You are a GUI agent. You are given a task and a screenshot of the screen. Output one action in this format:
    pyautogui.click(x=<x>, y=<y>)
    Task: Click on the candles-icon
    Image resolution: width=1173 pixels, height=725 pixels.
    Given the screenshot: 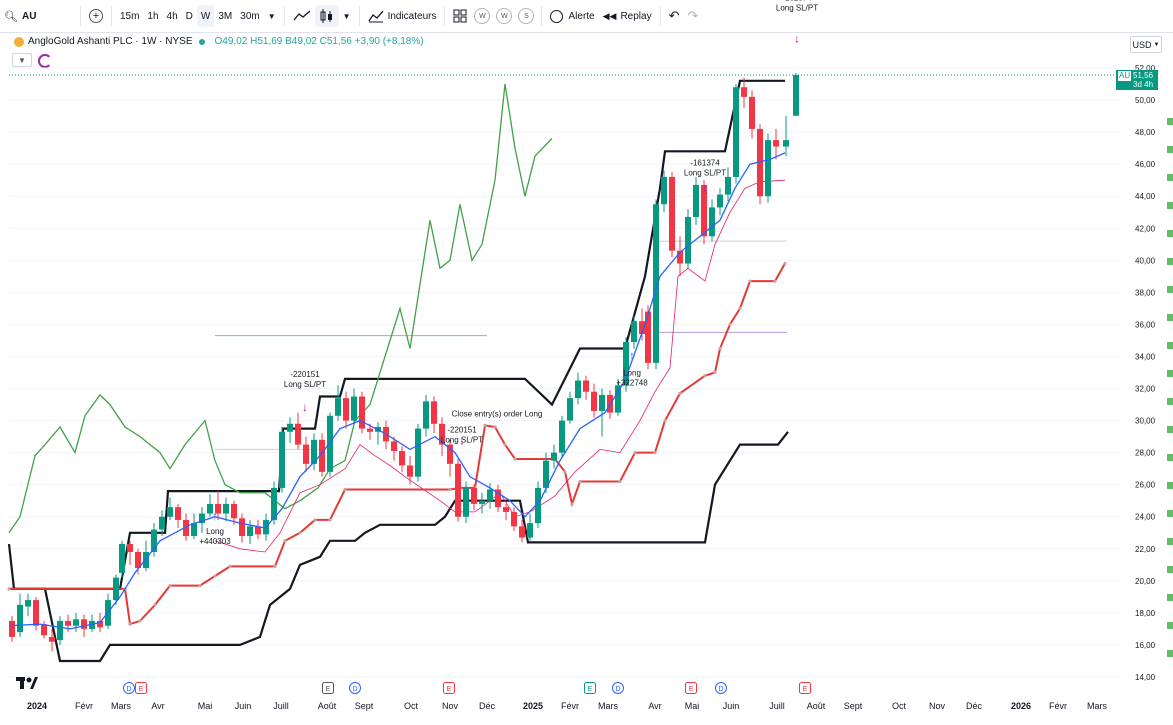 What is the action you would take?
    pyautogui.click(x=326, y=16)
    